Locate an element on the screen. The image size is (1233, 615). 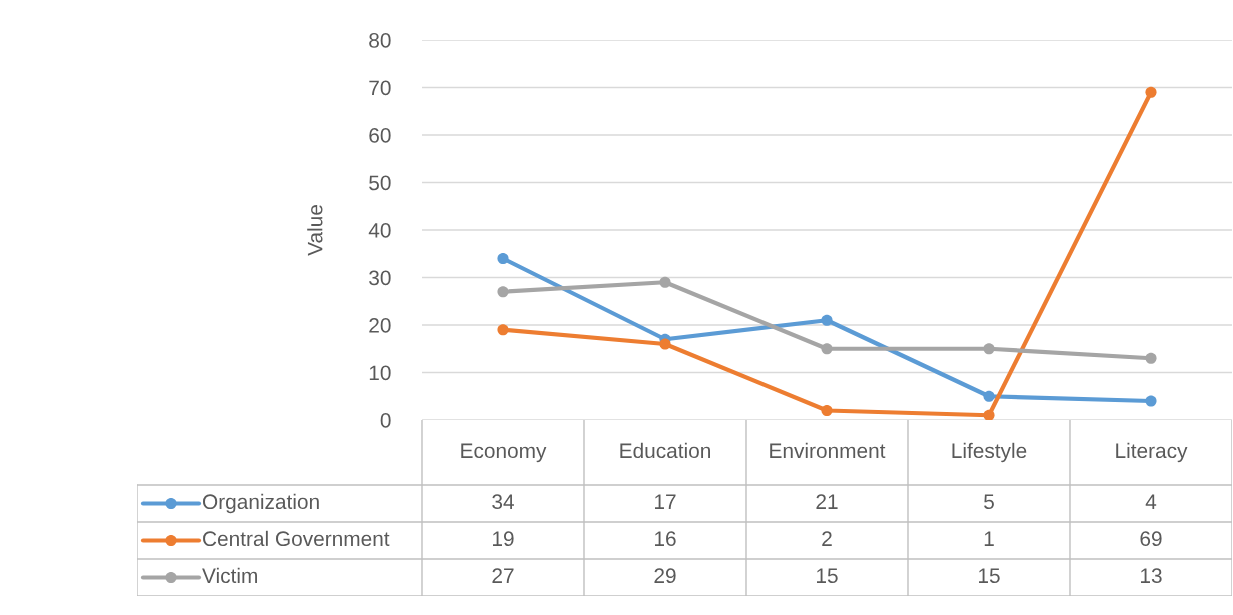
x-tick-label: Economy is located at coordinates (504, 453).